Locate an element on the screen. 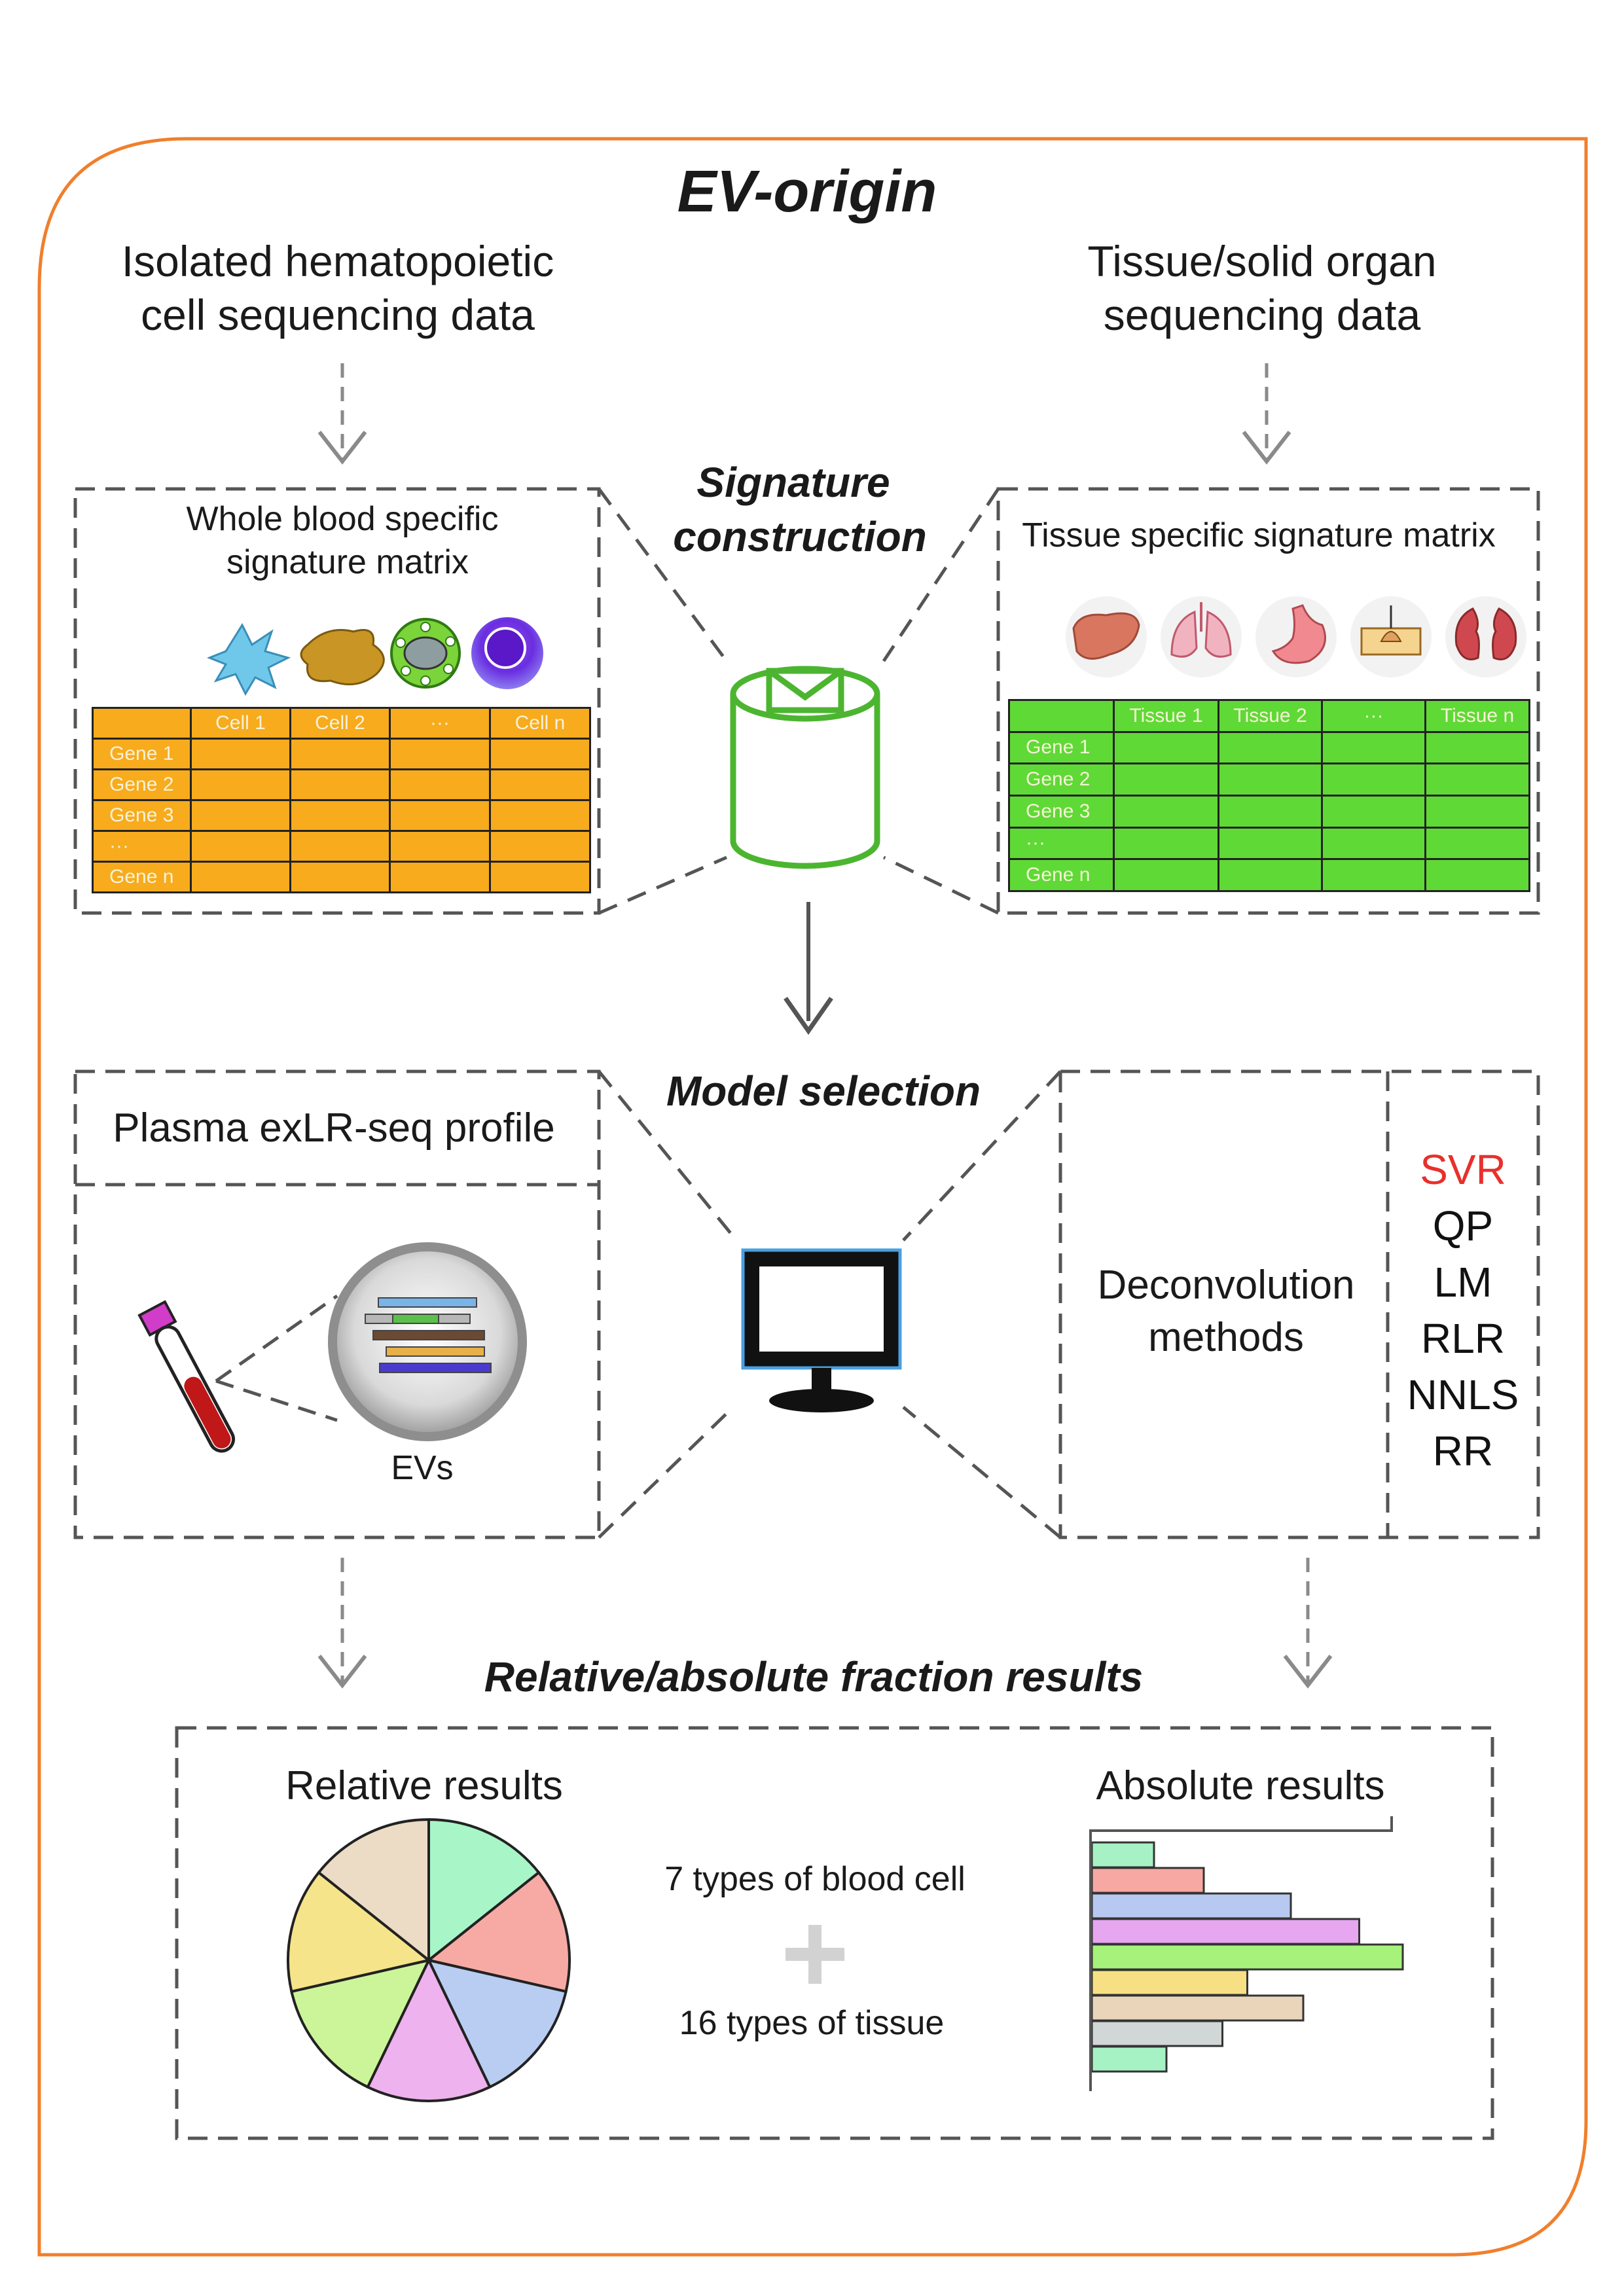 The height and width of the screenshot is (2296, 1624). hematopoietic-source-line1: Isolated hematopoietic is located at coordinates (337, 261).